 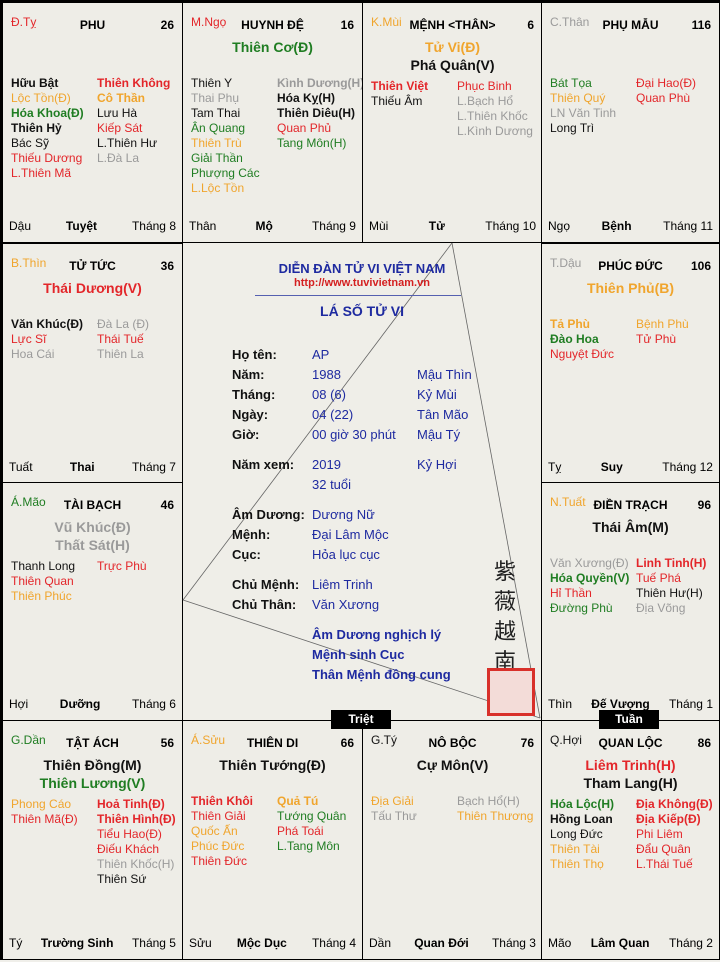 I want to click on minor-star: Tam Thai, so click(x=216, y=113).